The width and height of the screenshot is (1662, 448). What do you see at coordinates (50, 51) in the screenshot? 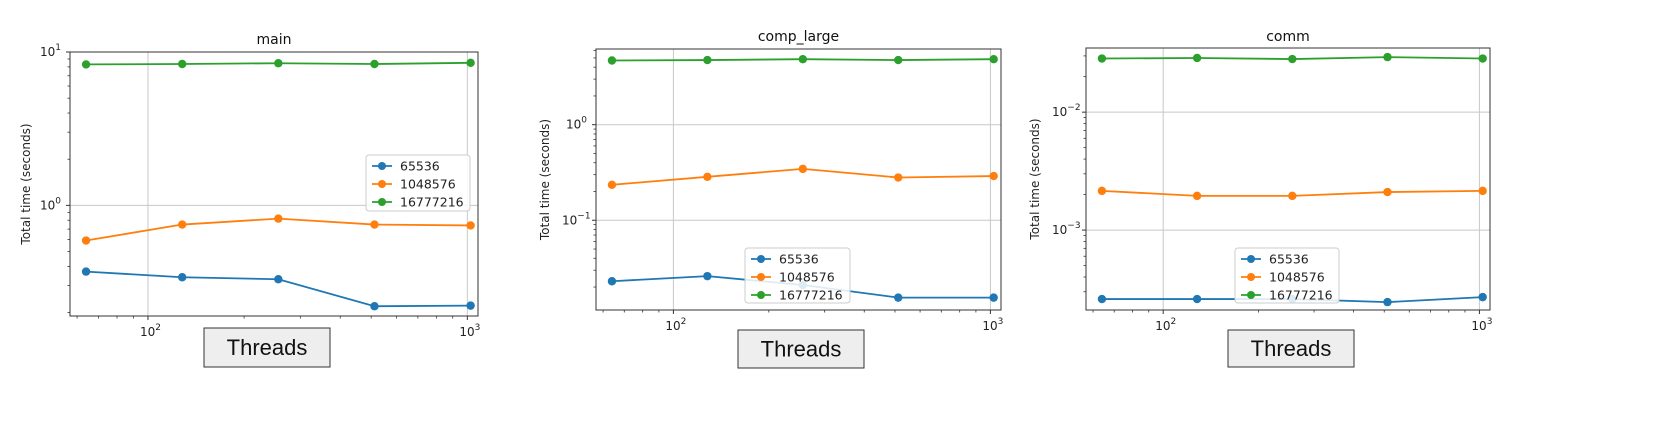
I see `y-tick-label: 10¹` at bounding box center [50, 51].